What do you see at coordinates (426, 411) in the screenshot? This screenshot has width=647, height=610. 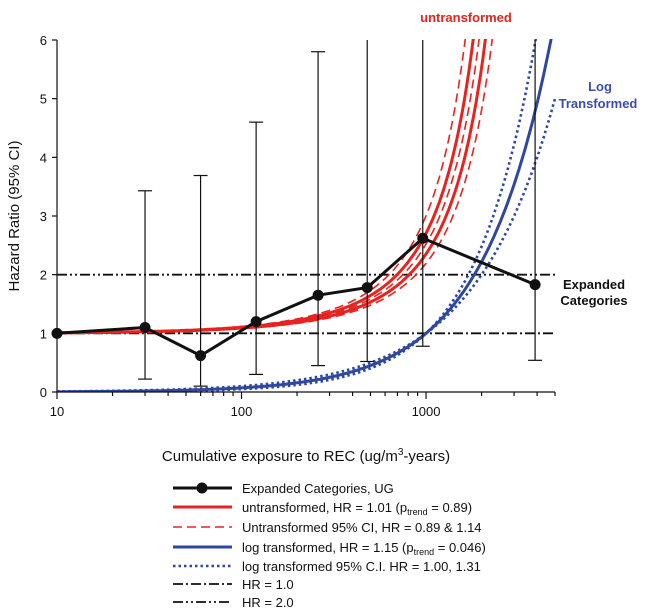 I see `x-tick-label: 1000` at bounding box center [426, 411].